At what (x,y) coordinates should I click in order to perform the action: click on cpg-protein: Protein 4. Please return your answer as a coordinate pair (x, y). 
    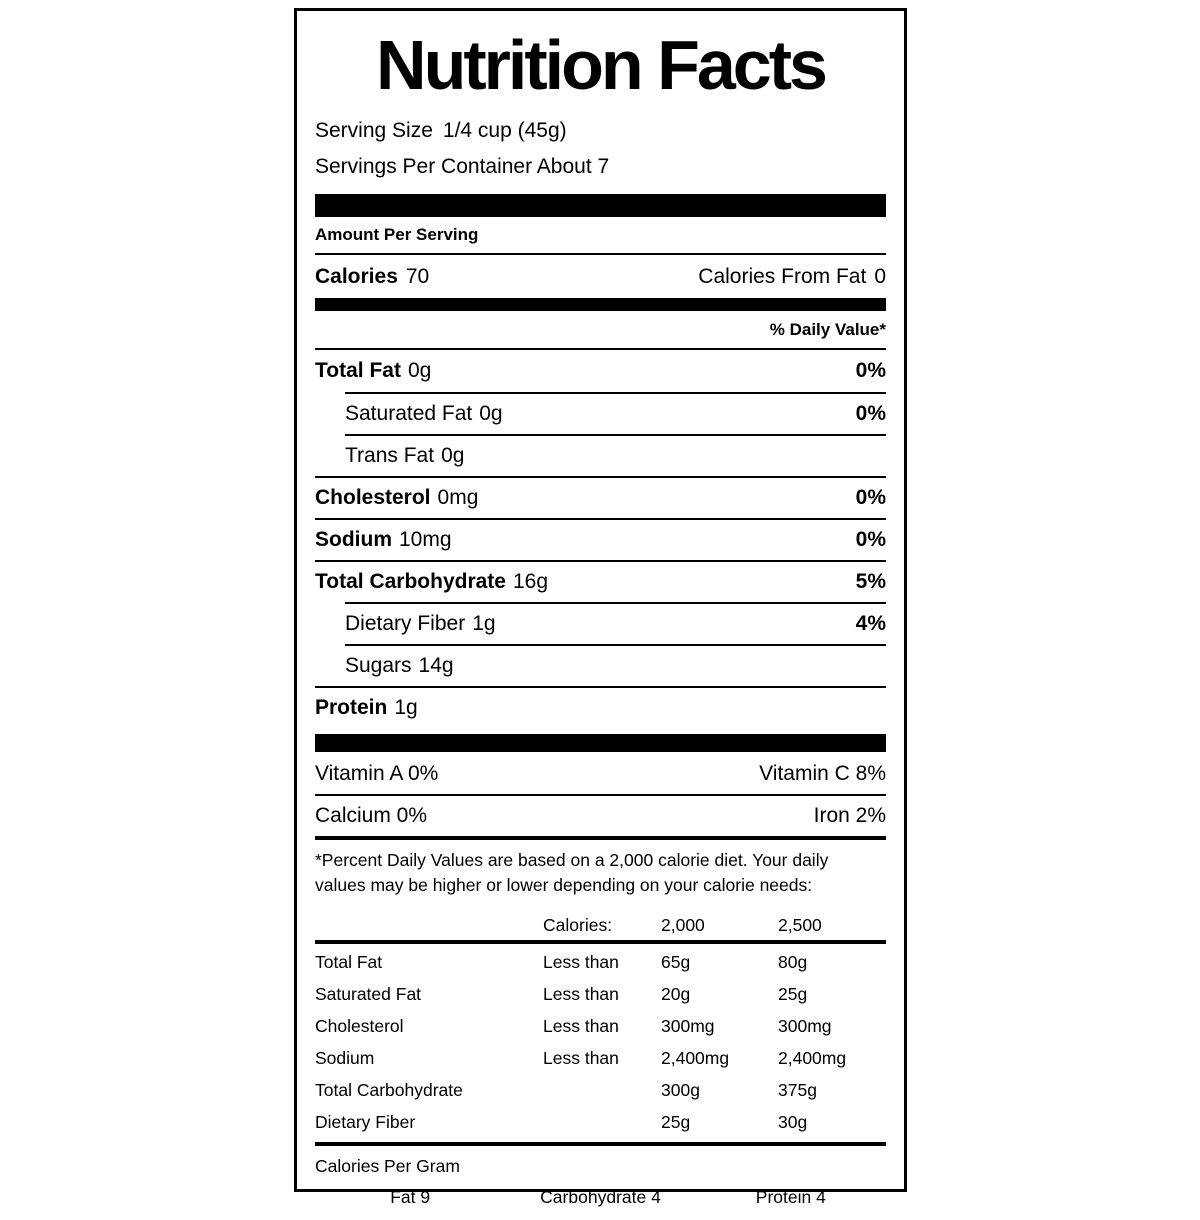
    Looking at the image, I should click on (790, 1197).